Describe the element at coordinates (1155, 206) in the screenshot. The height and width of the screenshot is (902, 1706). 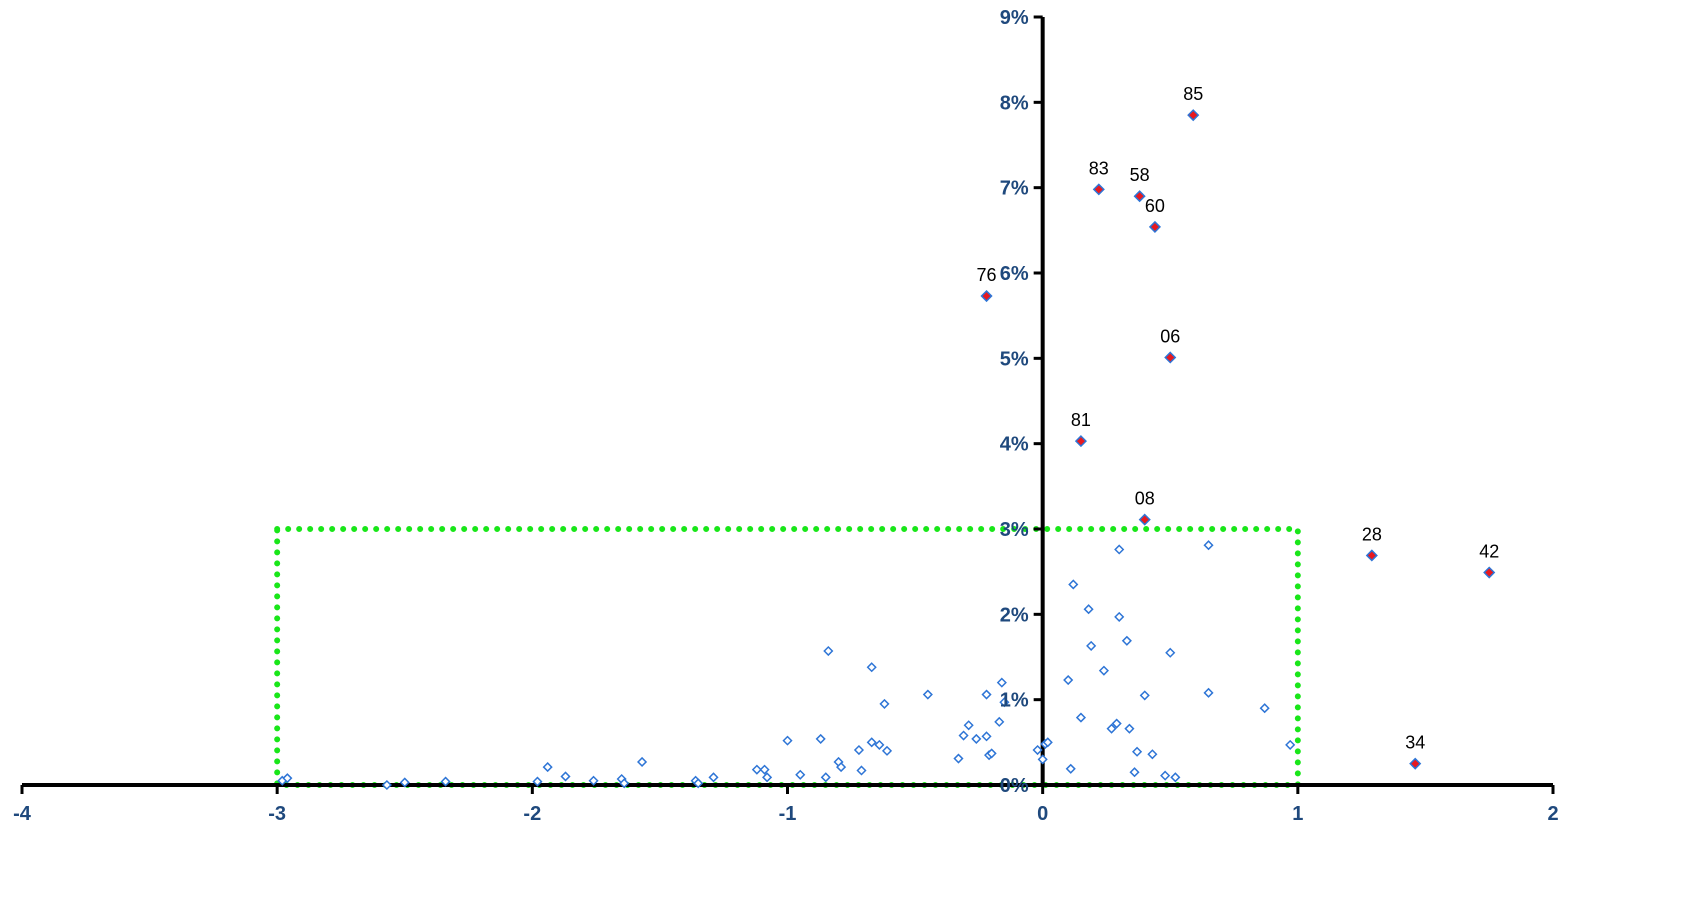
I see `data-label: 60` at that location.